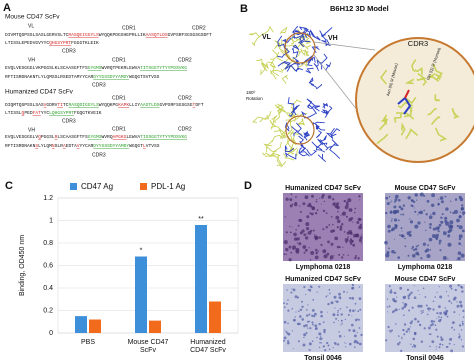 Image resolution: width=474 pixels, height=361 pixels. I want to click on highlight-circle, so click(300, 48).